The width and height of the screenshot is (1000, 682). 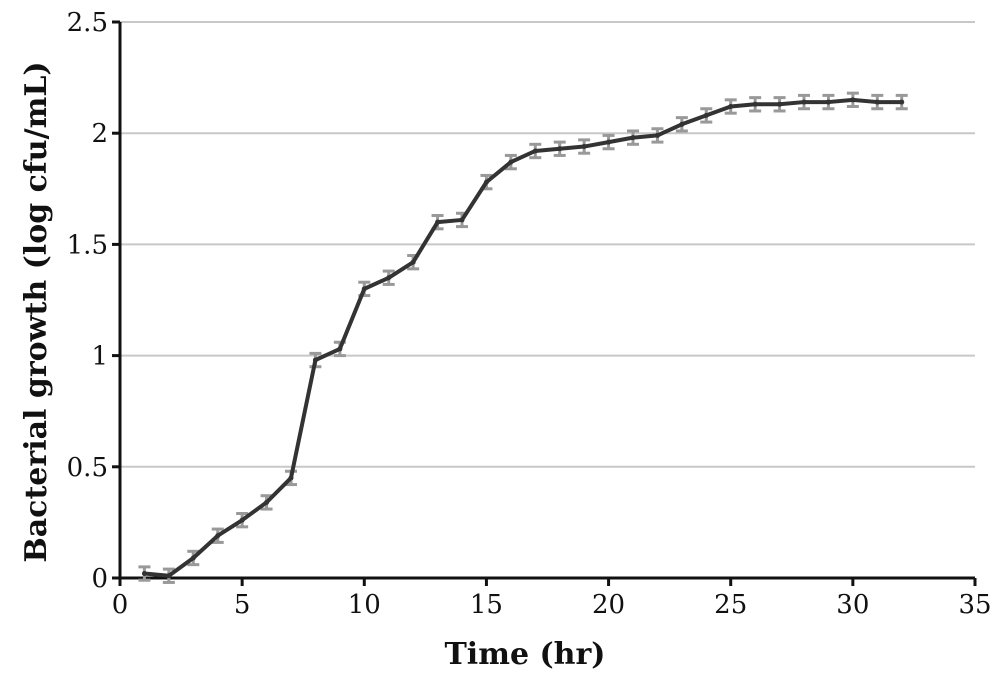 I want to click on y-tick-label-3: 1.5, so click(x=87, y=245).